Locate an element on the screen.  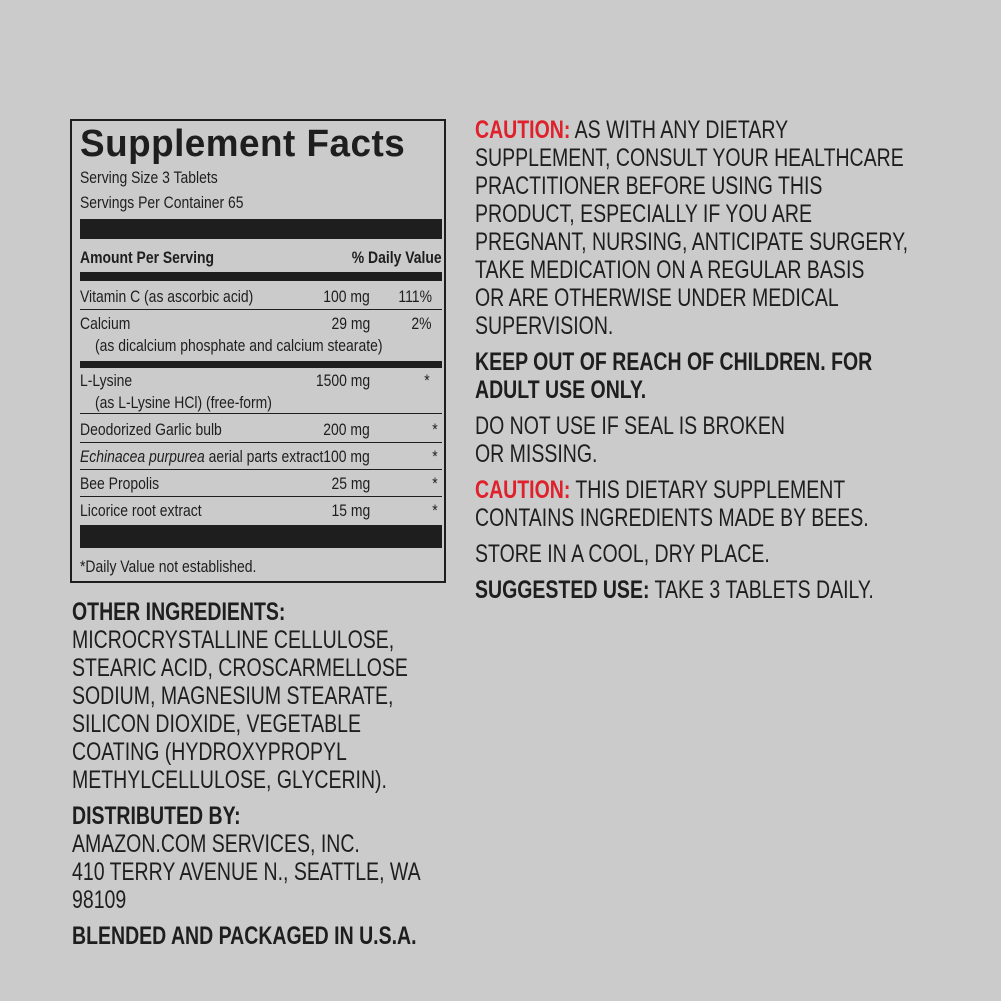
text-content: SILICON DIOXIDE, VEGETABLE is located at coordinates (216, 724).